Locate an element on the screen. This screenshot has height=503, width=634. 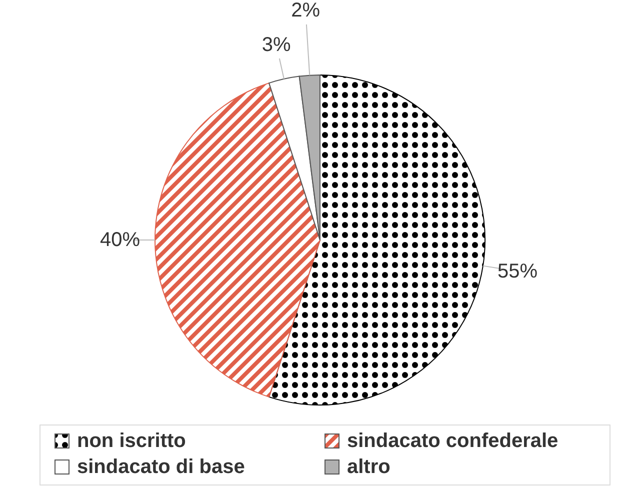
legend-label: sindacato confederale is located at coordinates (452, 441).